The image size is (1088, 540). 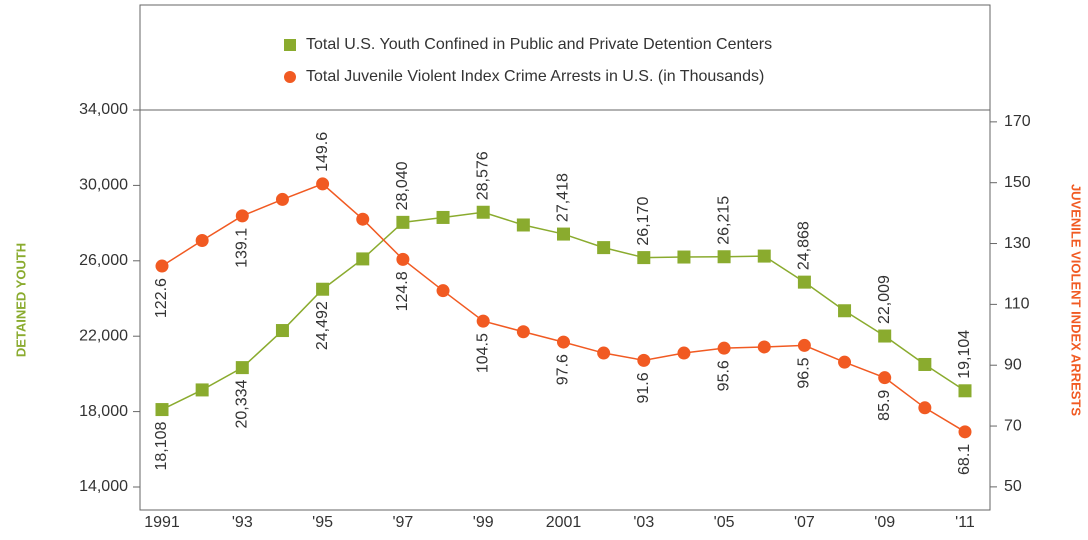 What do you see at coordinates (103, 185) in the screenshot?
I see `y-tick-label: 30,000` at bounding box center [103, 185].